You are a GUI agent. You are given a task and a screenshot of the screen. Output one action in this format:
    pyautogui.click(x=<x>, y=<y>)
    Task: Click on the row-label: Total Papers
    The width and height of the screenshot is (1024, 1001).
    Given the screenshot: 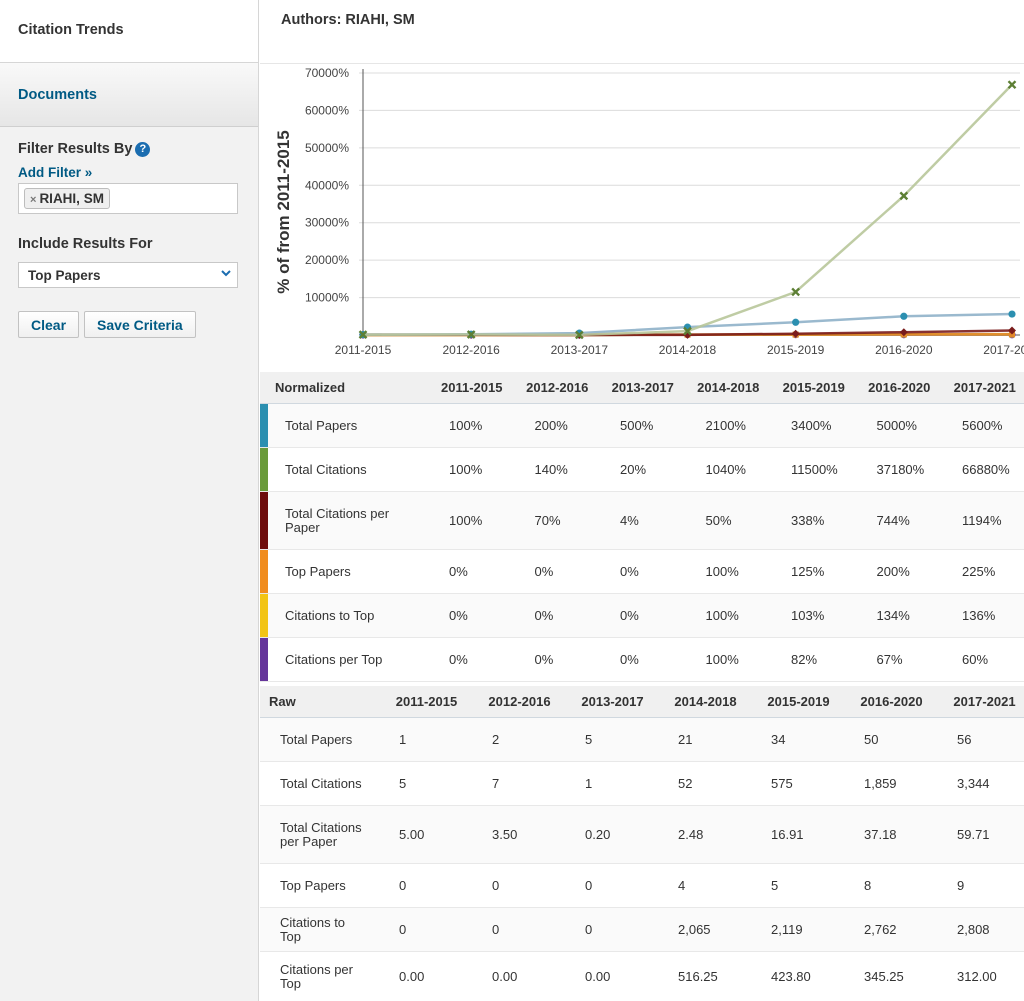 What is the action you would take?
    pyautogui.click(x=321, y=425)
    